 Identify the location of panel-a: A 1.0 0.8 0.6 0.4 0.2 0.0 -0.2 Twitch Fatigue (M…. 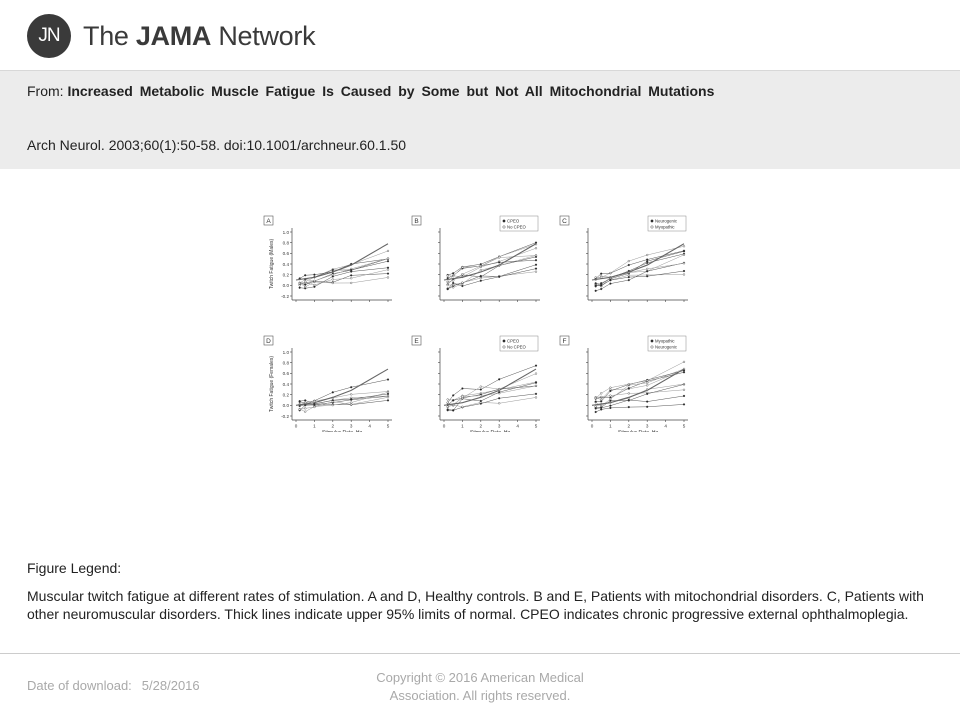
(327, 258).